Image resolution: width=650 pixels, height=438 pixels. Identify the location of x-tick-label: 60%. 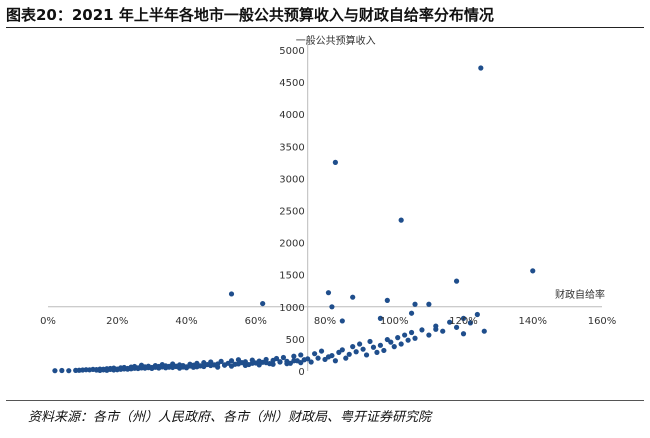
(256, 321).